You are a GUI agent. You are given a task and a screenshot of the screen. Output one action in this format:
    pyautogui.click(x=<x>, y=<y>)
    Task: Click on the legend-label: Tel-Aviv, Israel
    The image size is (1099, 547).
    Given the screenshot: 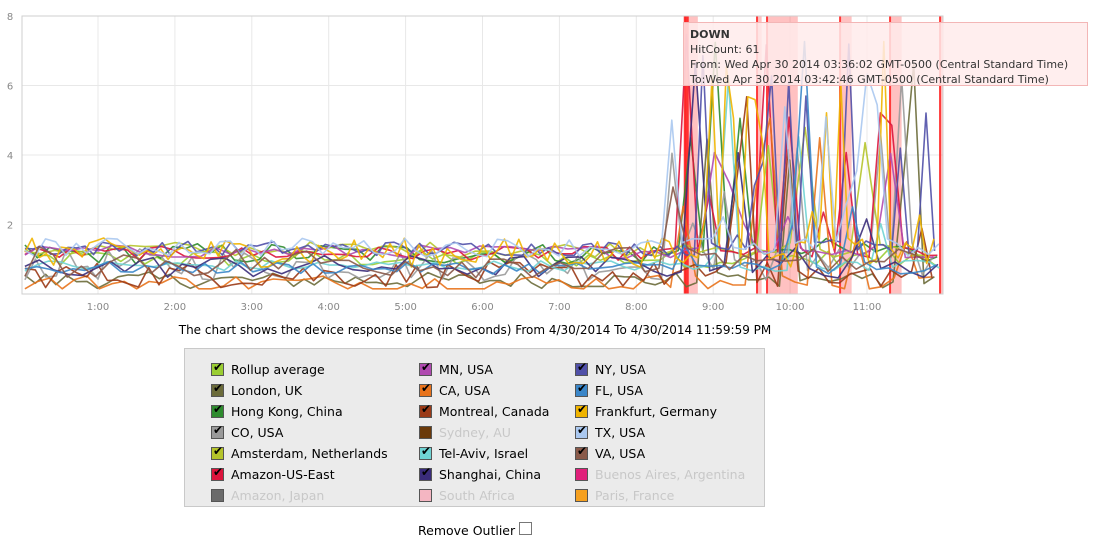 What is the action you would take?
    pyautogui.click(x=484, y=453)
    